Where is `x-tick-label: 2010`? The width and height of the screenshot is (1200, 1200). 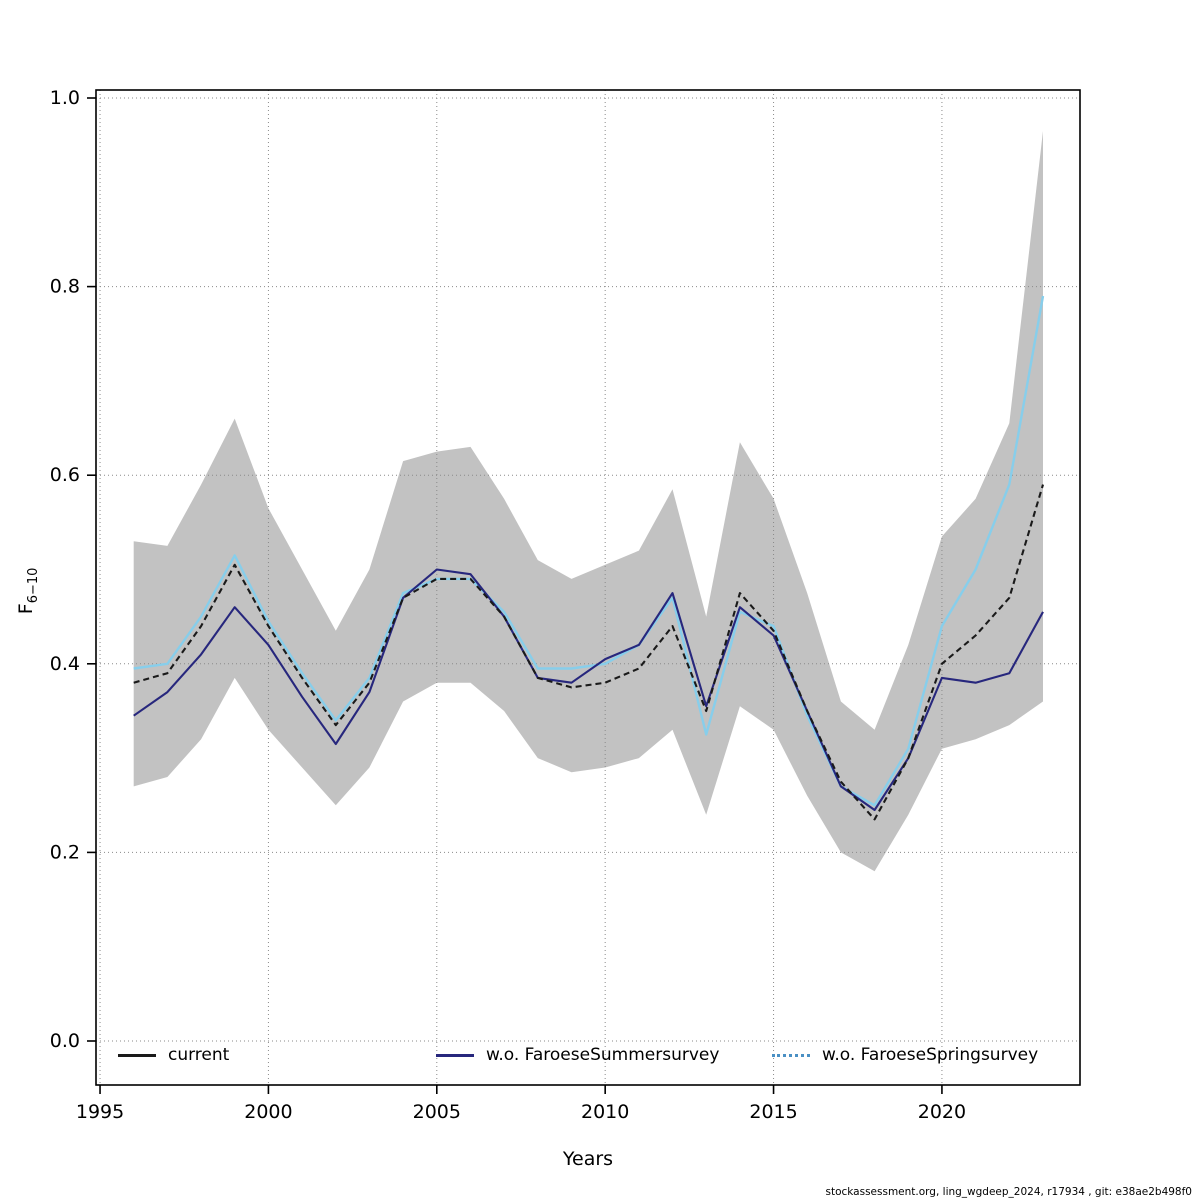 x-tick-label: 2010 is located at coordinates (605, 1112).